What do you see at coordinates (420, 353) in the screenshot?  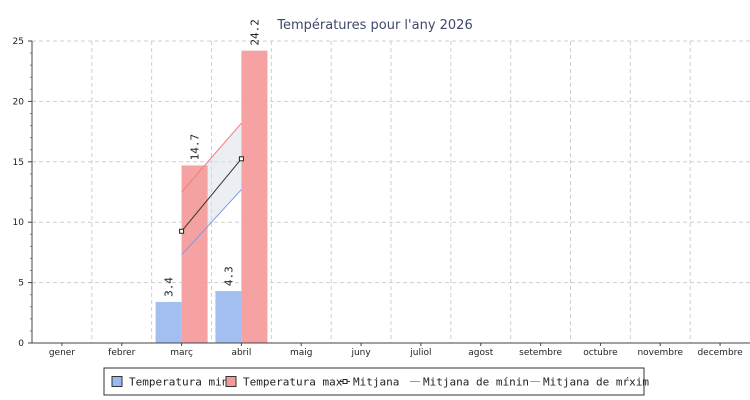 I see `x-tick-label: juliol` at bounding box center [420, 353].